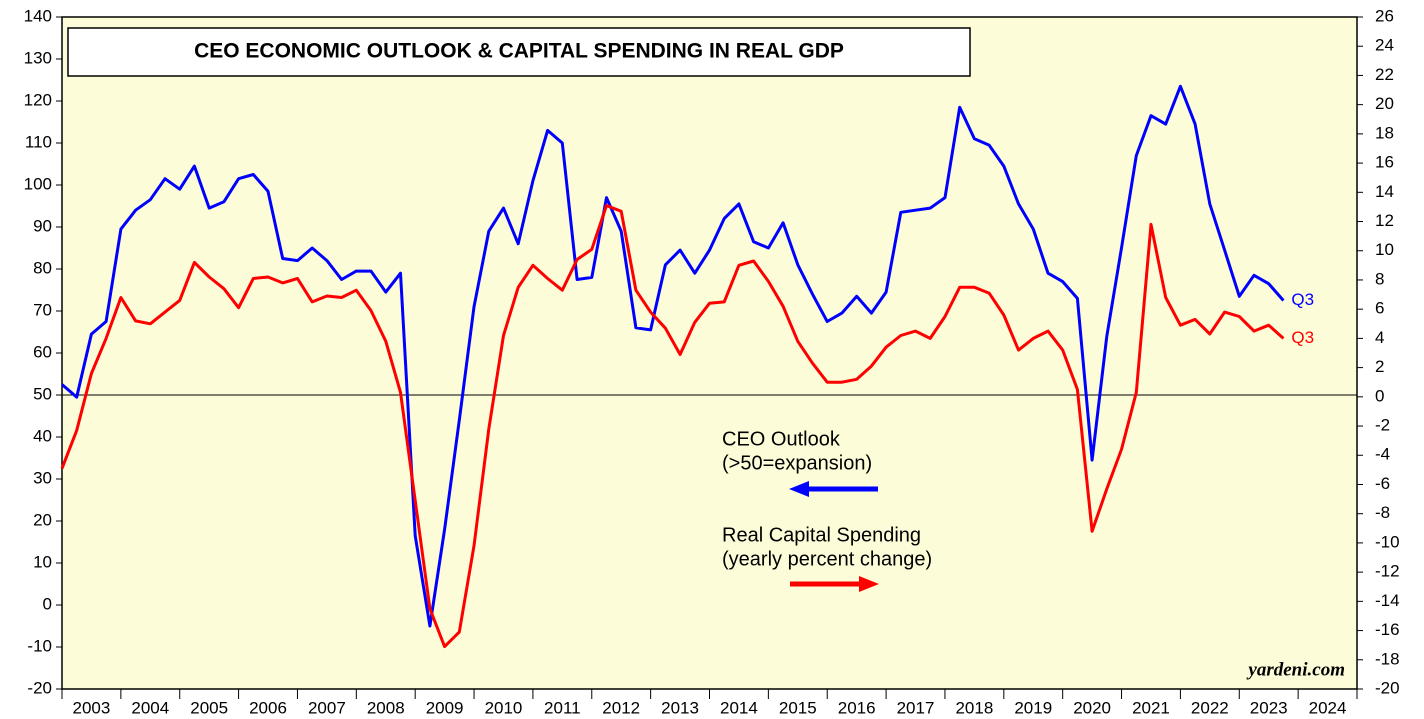  Describe the element at coordinates (38, 15) in the screenshot. I see `y-tick-label: 140` at that location.